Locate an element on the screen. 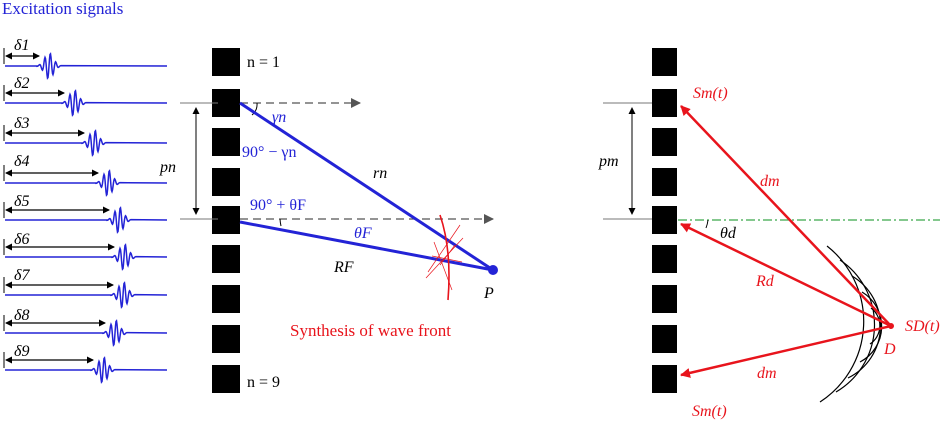 The image size is (945, 422). excitation-signals: δ1 δ2 δ3 δ4 δ5 δ6 δ7 δ8 δ9 is located at coordinates (85, 210).